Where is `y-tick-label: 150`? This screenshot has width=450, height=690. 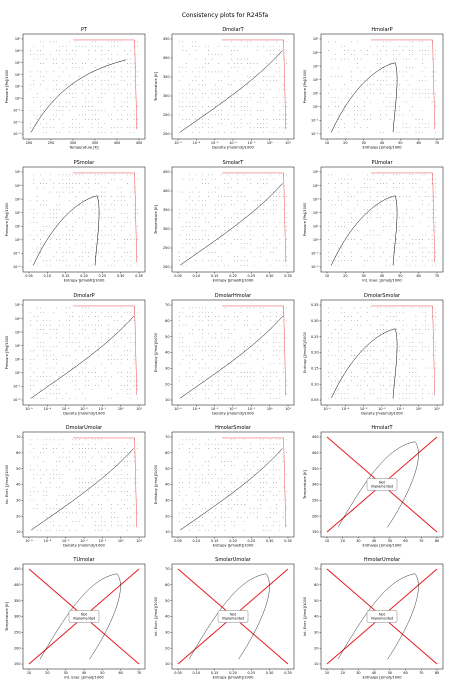
y-tick-label: 150 is located at coordinates (17, 664).